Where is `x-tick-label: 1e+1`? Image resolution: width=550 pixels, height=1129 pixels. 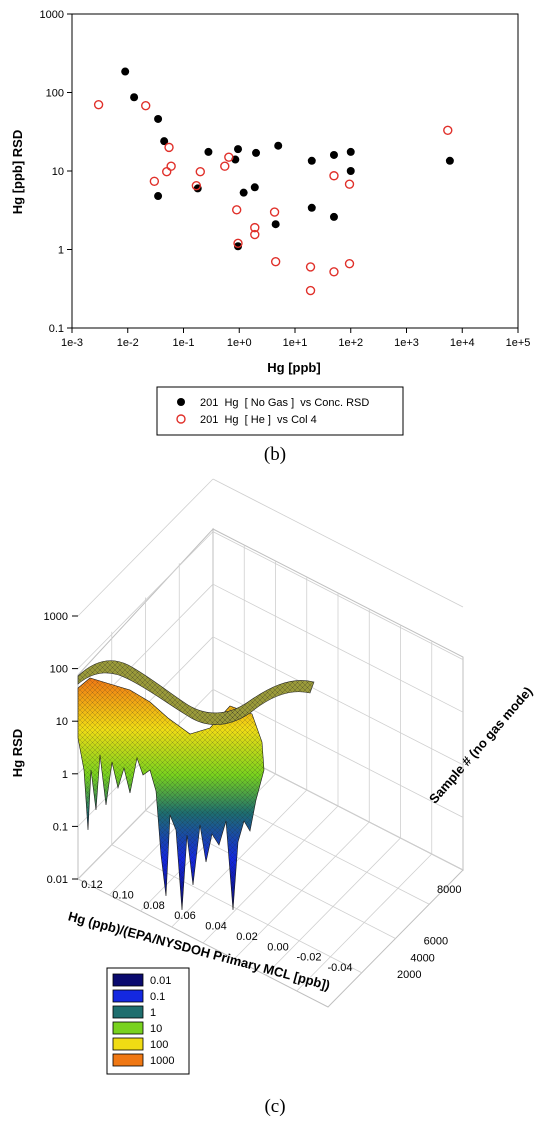
x-tick-label: 1e+1 is located at coordinates (295, 343).